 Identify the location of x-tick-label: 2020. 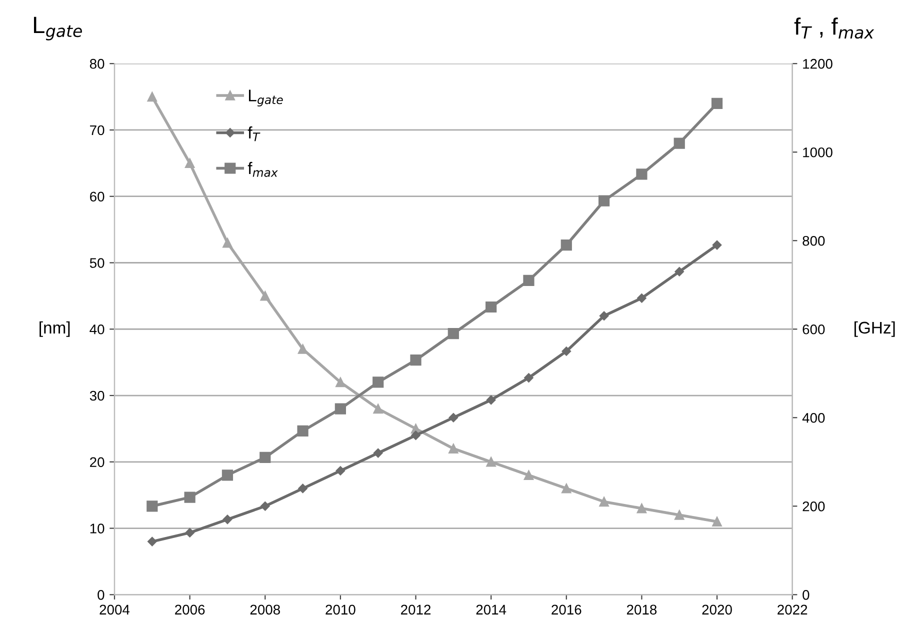
(717, 609).